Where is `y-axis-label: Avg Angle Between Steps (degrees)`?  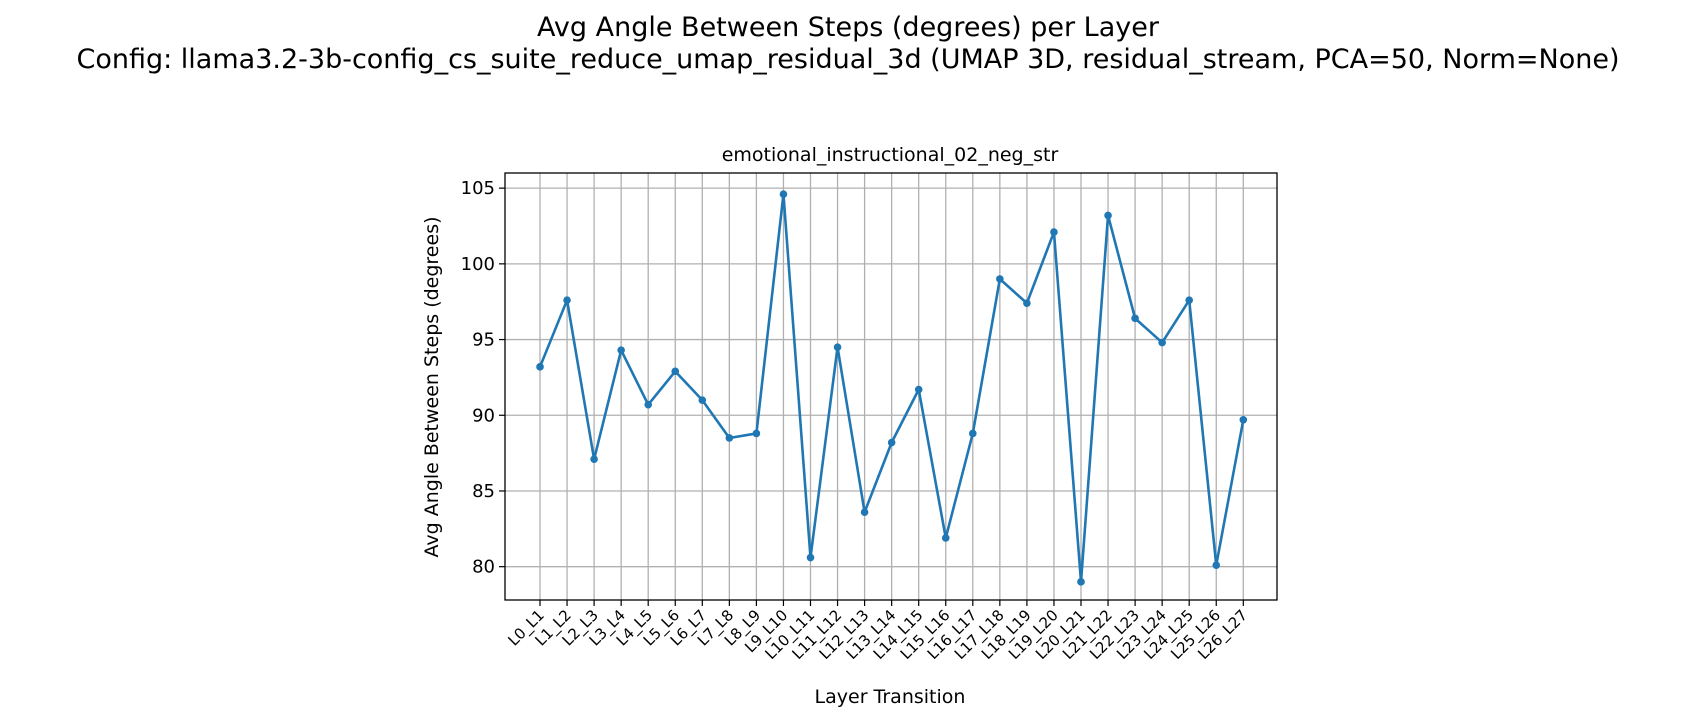 y-axis-label: Avg Angle Between Steps (degrees) is located at coordinates (432, 386).